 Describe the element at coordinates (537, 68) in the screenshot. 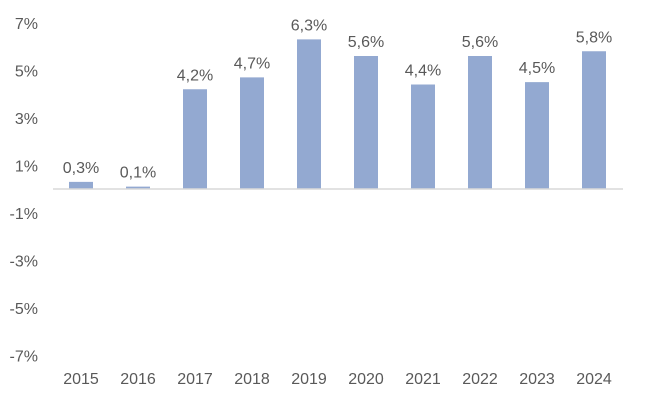

I see `data-label: 4,5%` at that location.